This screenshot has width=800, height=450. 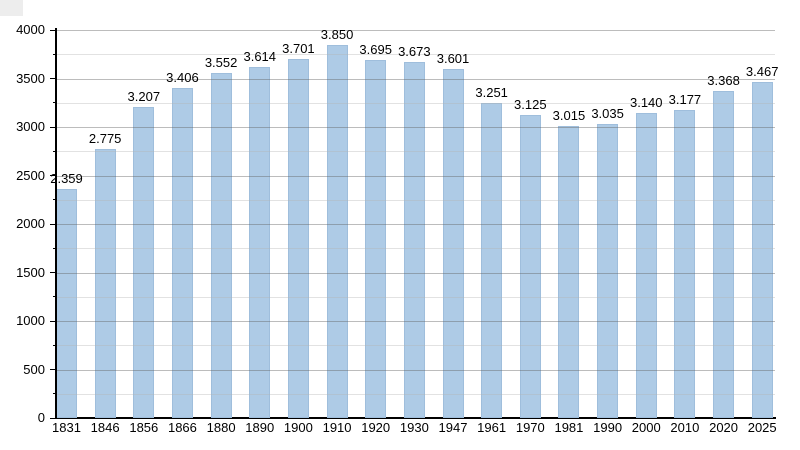 I want to click on y-tick-label: 1000, so click(x=30, y=320).